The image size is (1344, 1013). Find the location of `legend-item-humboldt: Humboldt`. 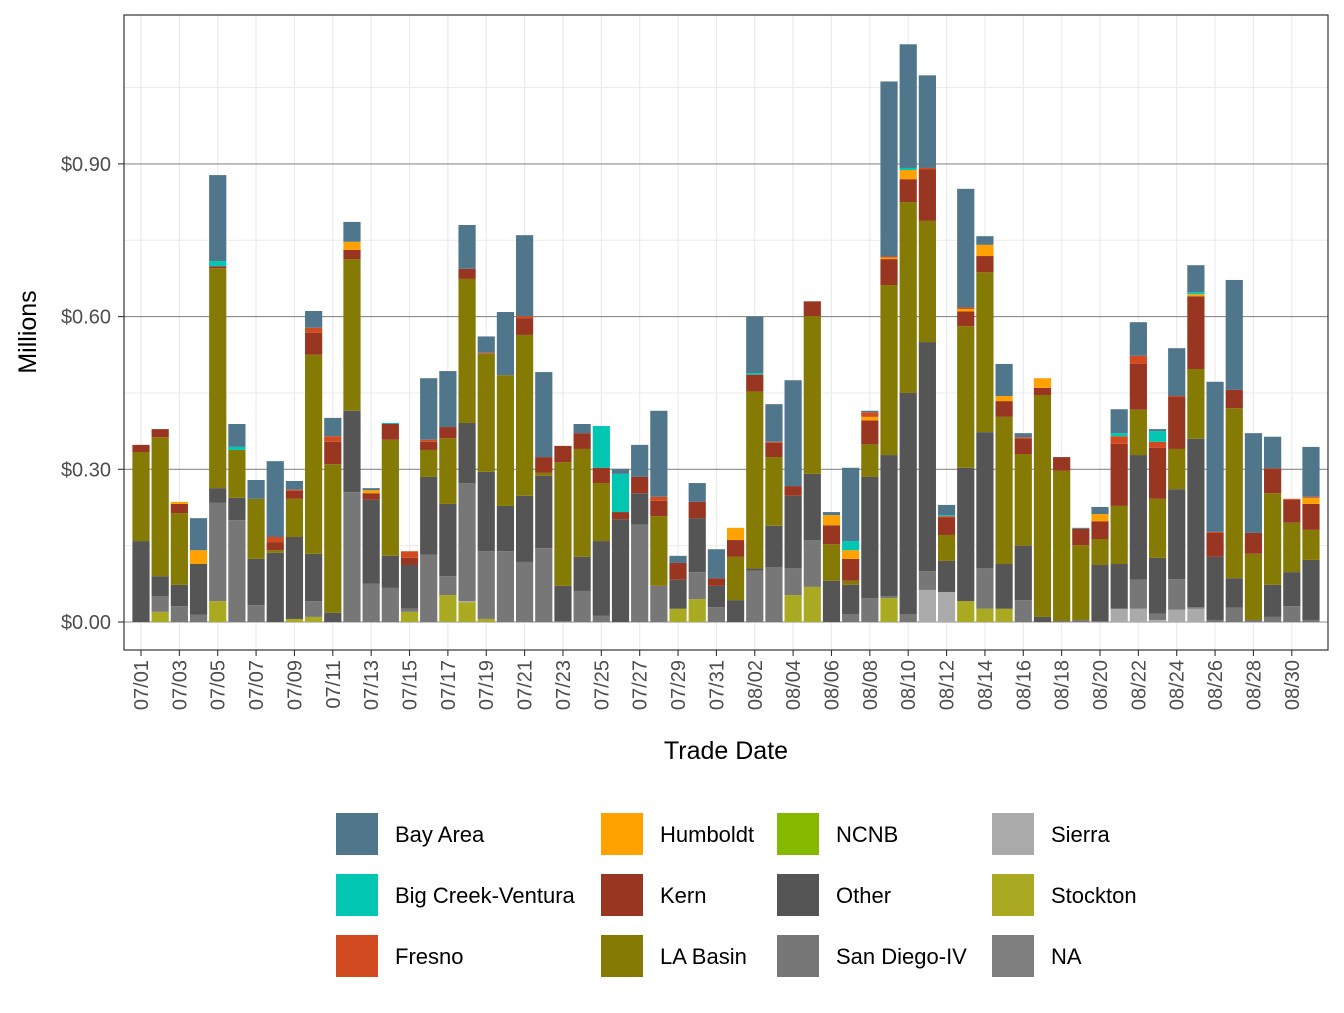

legend-item-humboldt: Humboldt is located at coordinates (677, 834).